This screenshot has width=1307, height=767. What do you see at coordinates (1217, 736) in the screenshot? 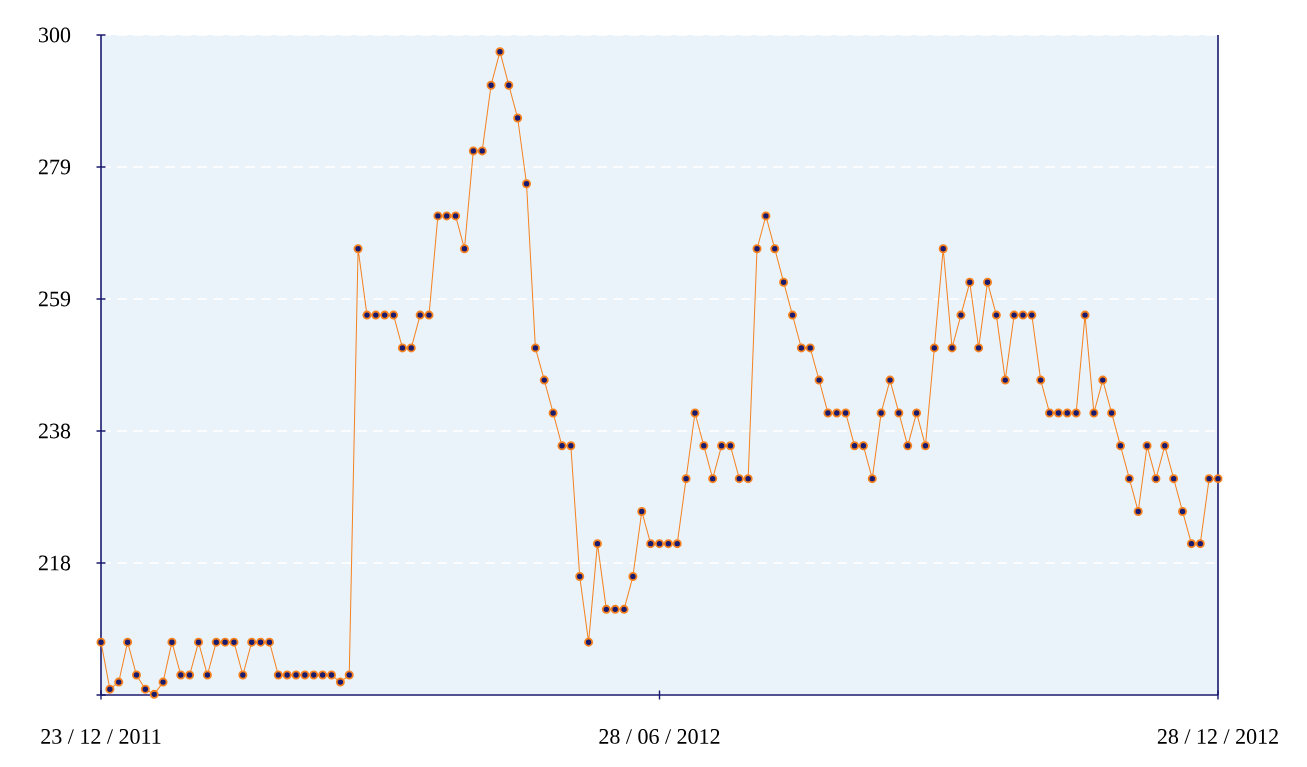
I see `x-tick-label: 28 / 12 / 2012` at bounding box center [1217, 736].